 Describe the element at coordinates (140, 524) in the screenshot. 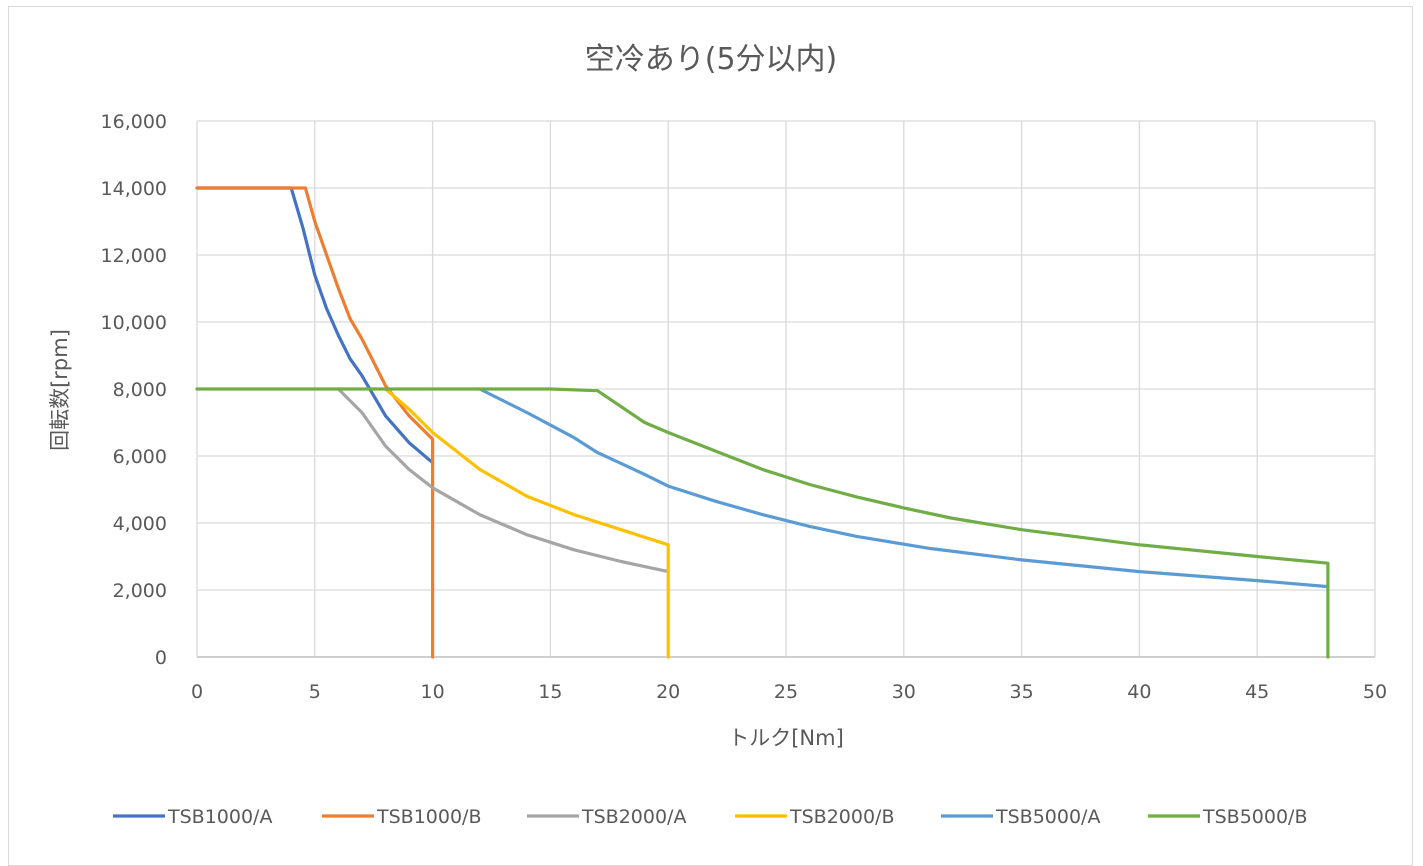

I see `y-tick-label: 4,000` at that location.